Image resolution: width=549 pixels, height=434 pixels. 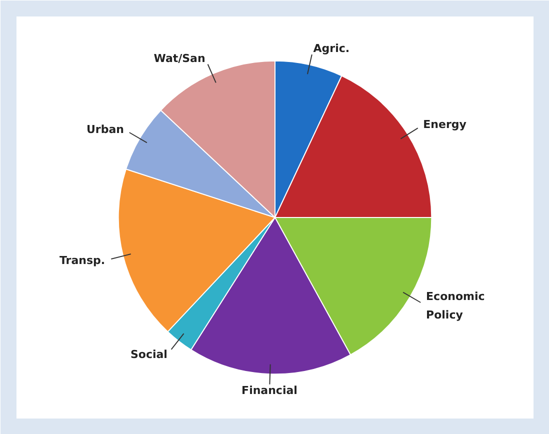 What do you see at coordinates (455, 306) in the screenshot?
I see `slice-label: Economic Policy` at bounding box center [455, 306].